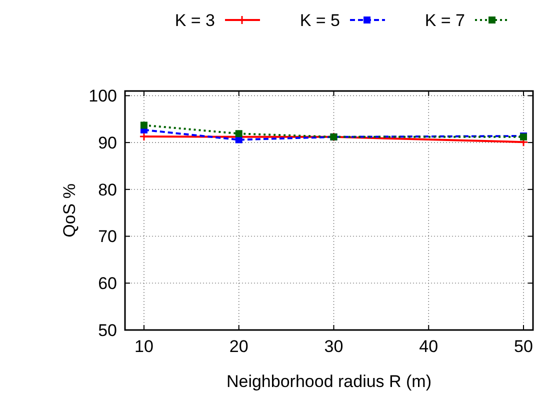  Describe the element at coordinates (523, 346) in the screenshot. I see `x-tick-label: 50` at that location.